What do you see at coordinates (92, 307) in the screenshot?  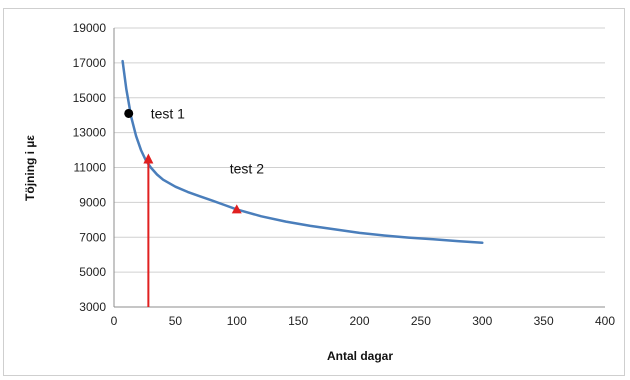 I see `y-tick-label: 3000` at bounding box center [92, 307].